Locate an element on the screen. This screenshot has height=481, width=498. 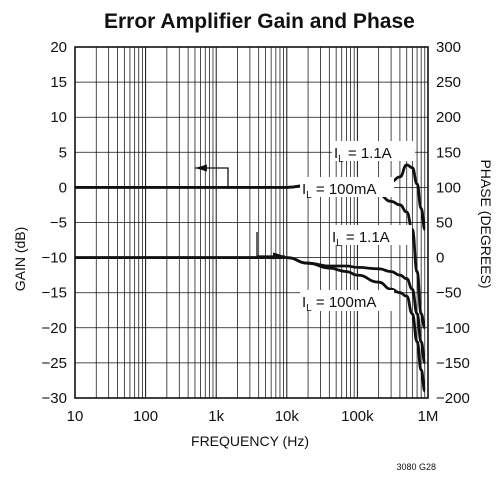
left-tick-label: −10 is located at coordinates (54, 258).